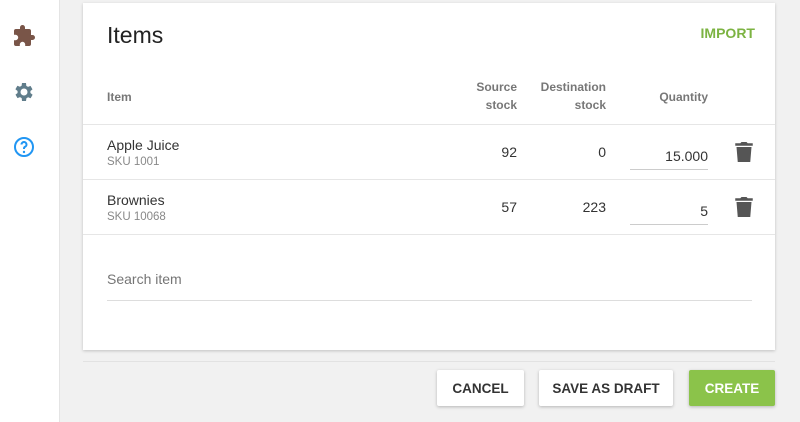  I want to click on puzzle-icon, so click(24, 36).